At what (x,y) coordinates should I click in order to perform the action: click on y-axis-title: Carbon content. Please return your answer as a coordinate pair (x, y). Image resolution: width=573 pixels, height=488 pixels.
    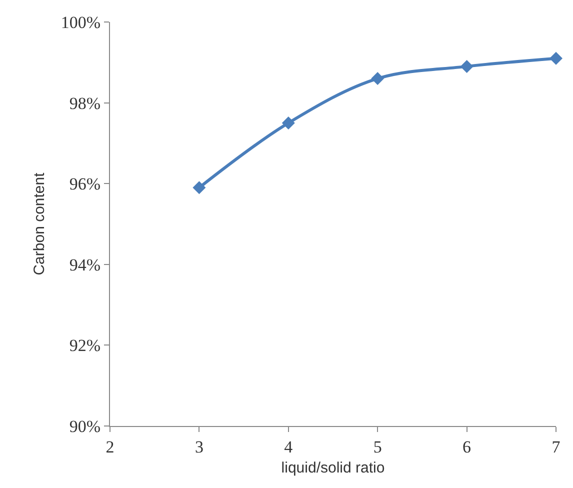
    Looking at the image, I should click on (39, 224).